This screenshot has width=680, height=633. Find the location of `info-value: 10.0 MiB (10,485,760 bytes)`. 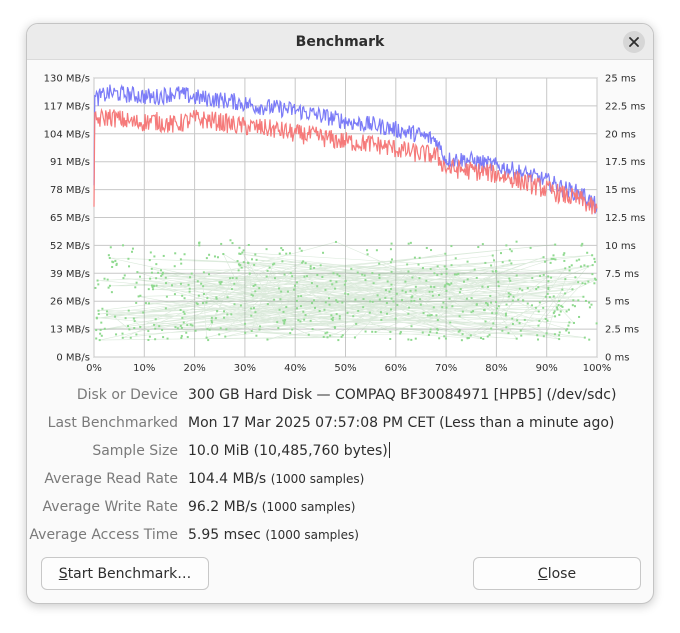

info-value: 10.0 MiB (10,485,760 bytes) is located at coordinates (289, 451).